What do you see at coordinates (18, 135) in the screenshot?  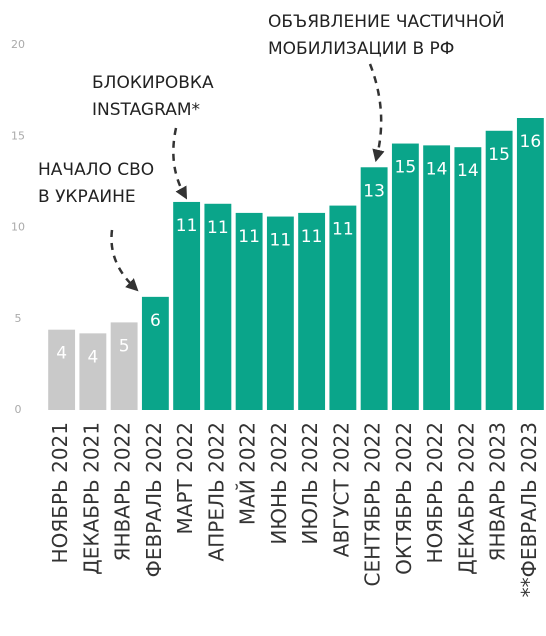 I see `y-tick-label: 15` at bounding box center [18, 135].